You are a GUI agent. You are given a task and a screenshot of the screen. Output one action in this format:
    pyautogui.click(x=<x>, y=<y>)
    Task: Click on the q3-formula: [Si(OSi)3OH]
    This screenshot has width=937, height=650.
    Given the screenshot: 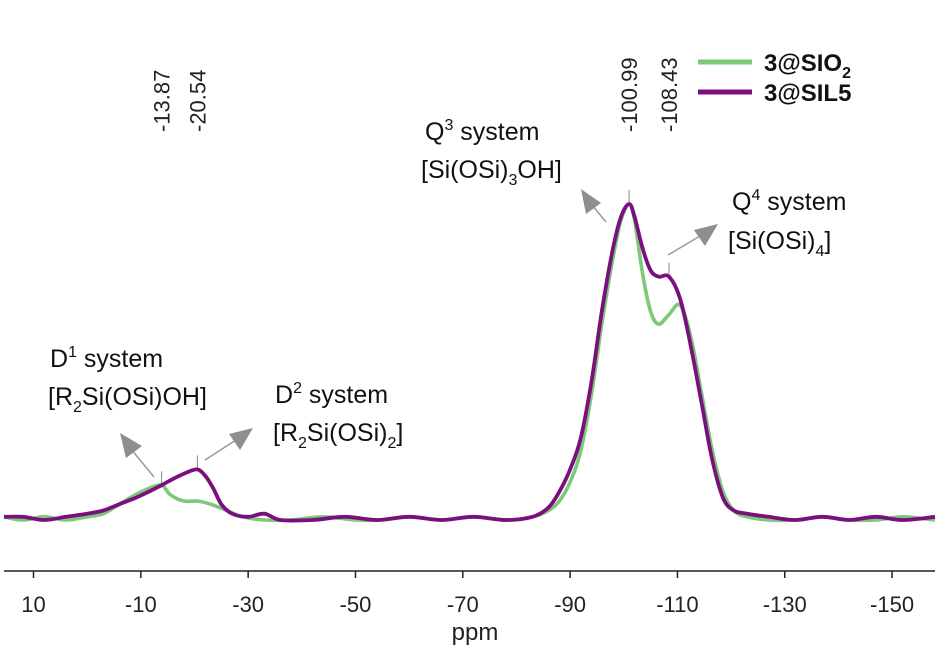 What is the action you would take?
    pyautogui.click(x=491, y=172)
    